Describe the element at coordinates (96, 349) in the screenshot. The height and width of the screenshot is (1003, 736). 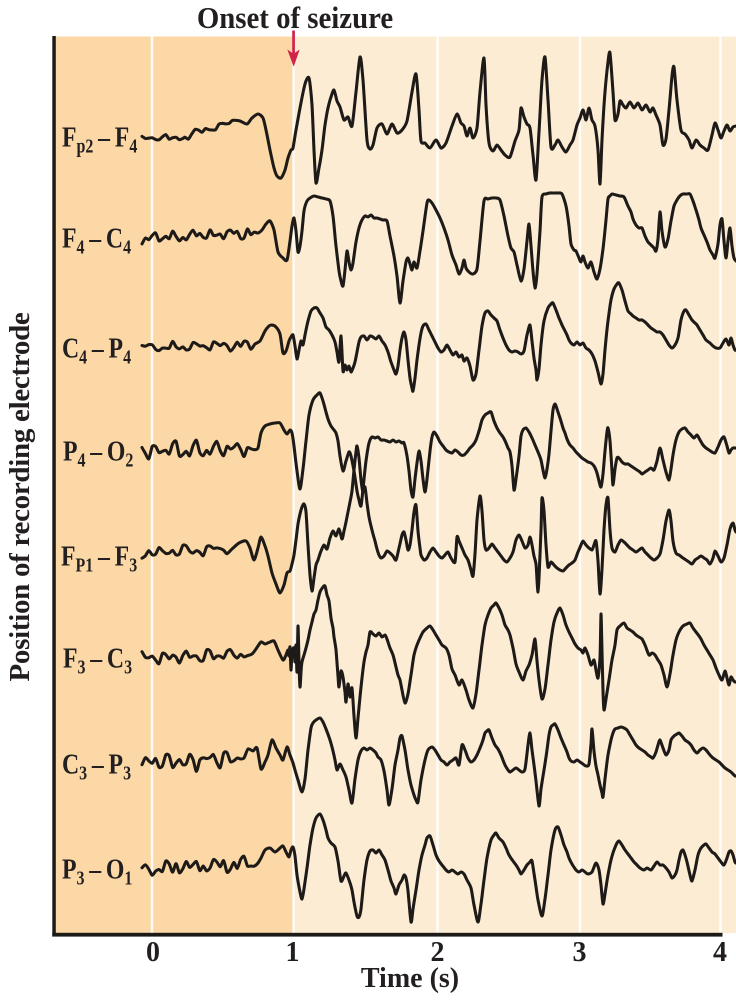
I see `svg-text: C4​ – P4​` at that location.